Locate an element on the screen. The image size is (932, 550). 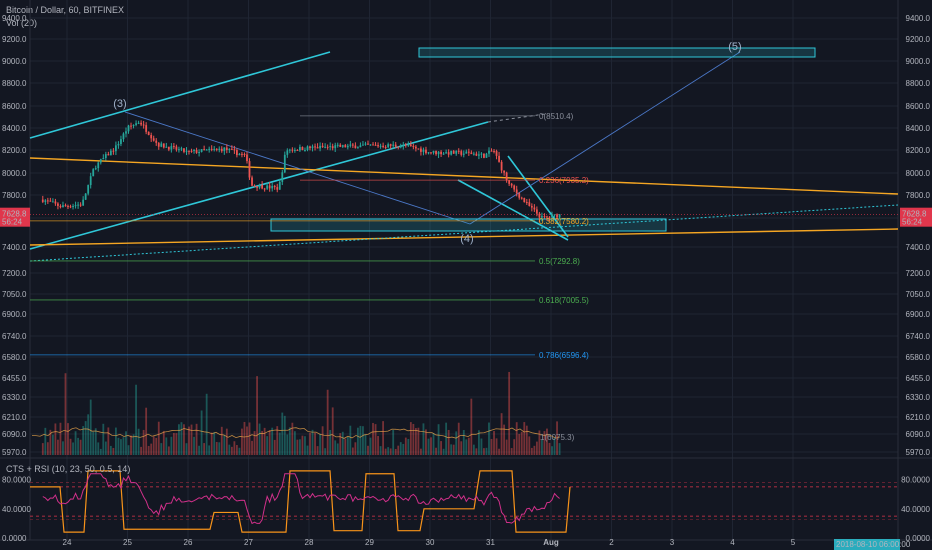
fib-level-label: 0.786(6596.4) is located at coordinates (564, 355).